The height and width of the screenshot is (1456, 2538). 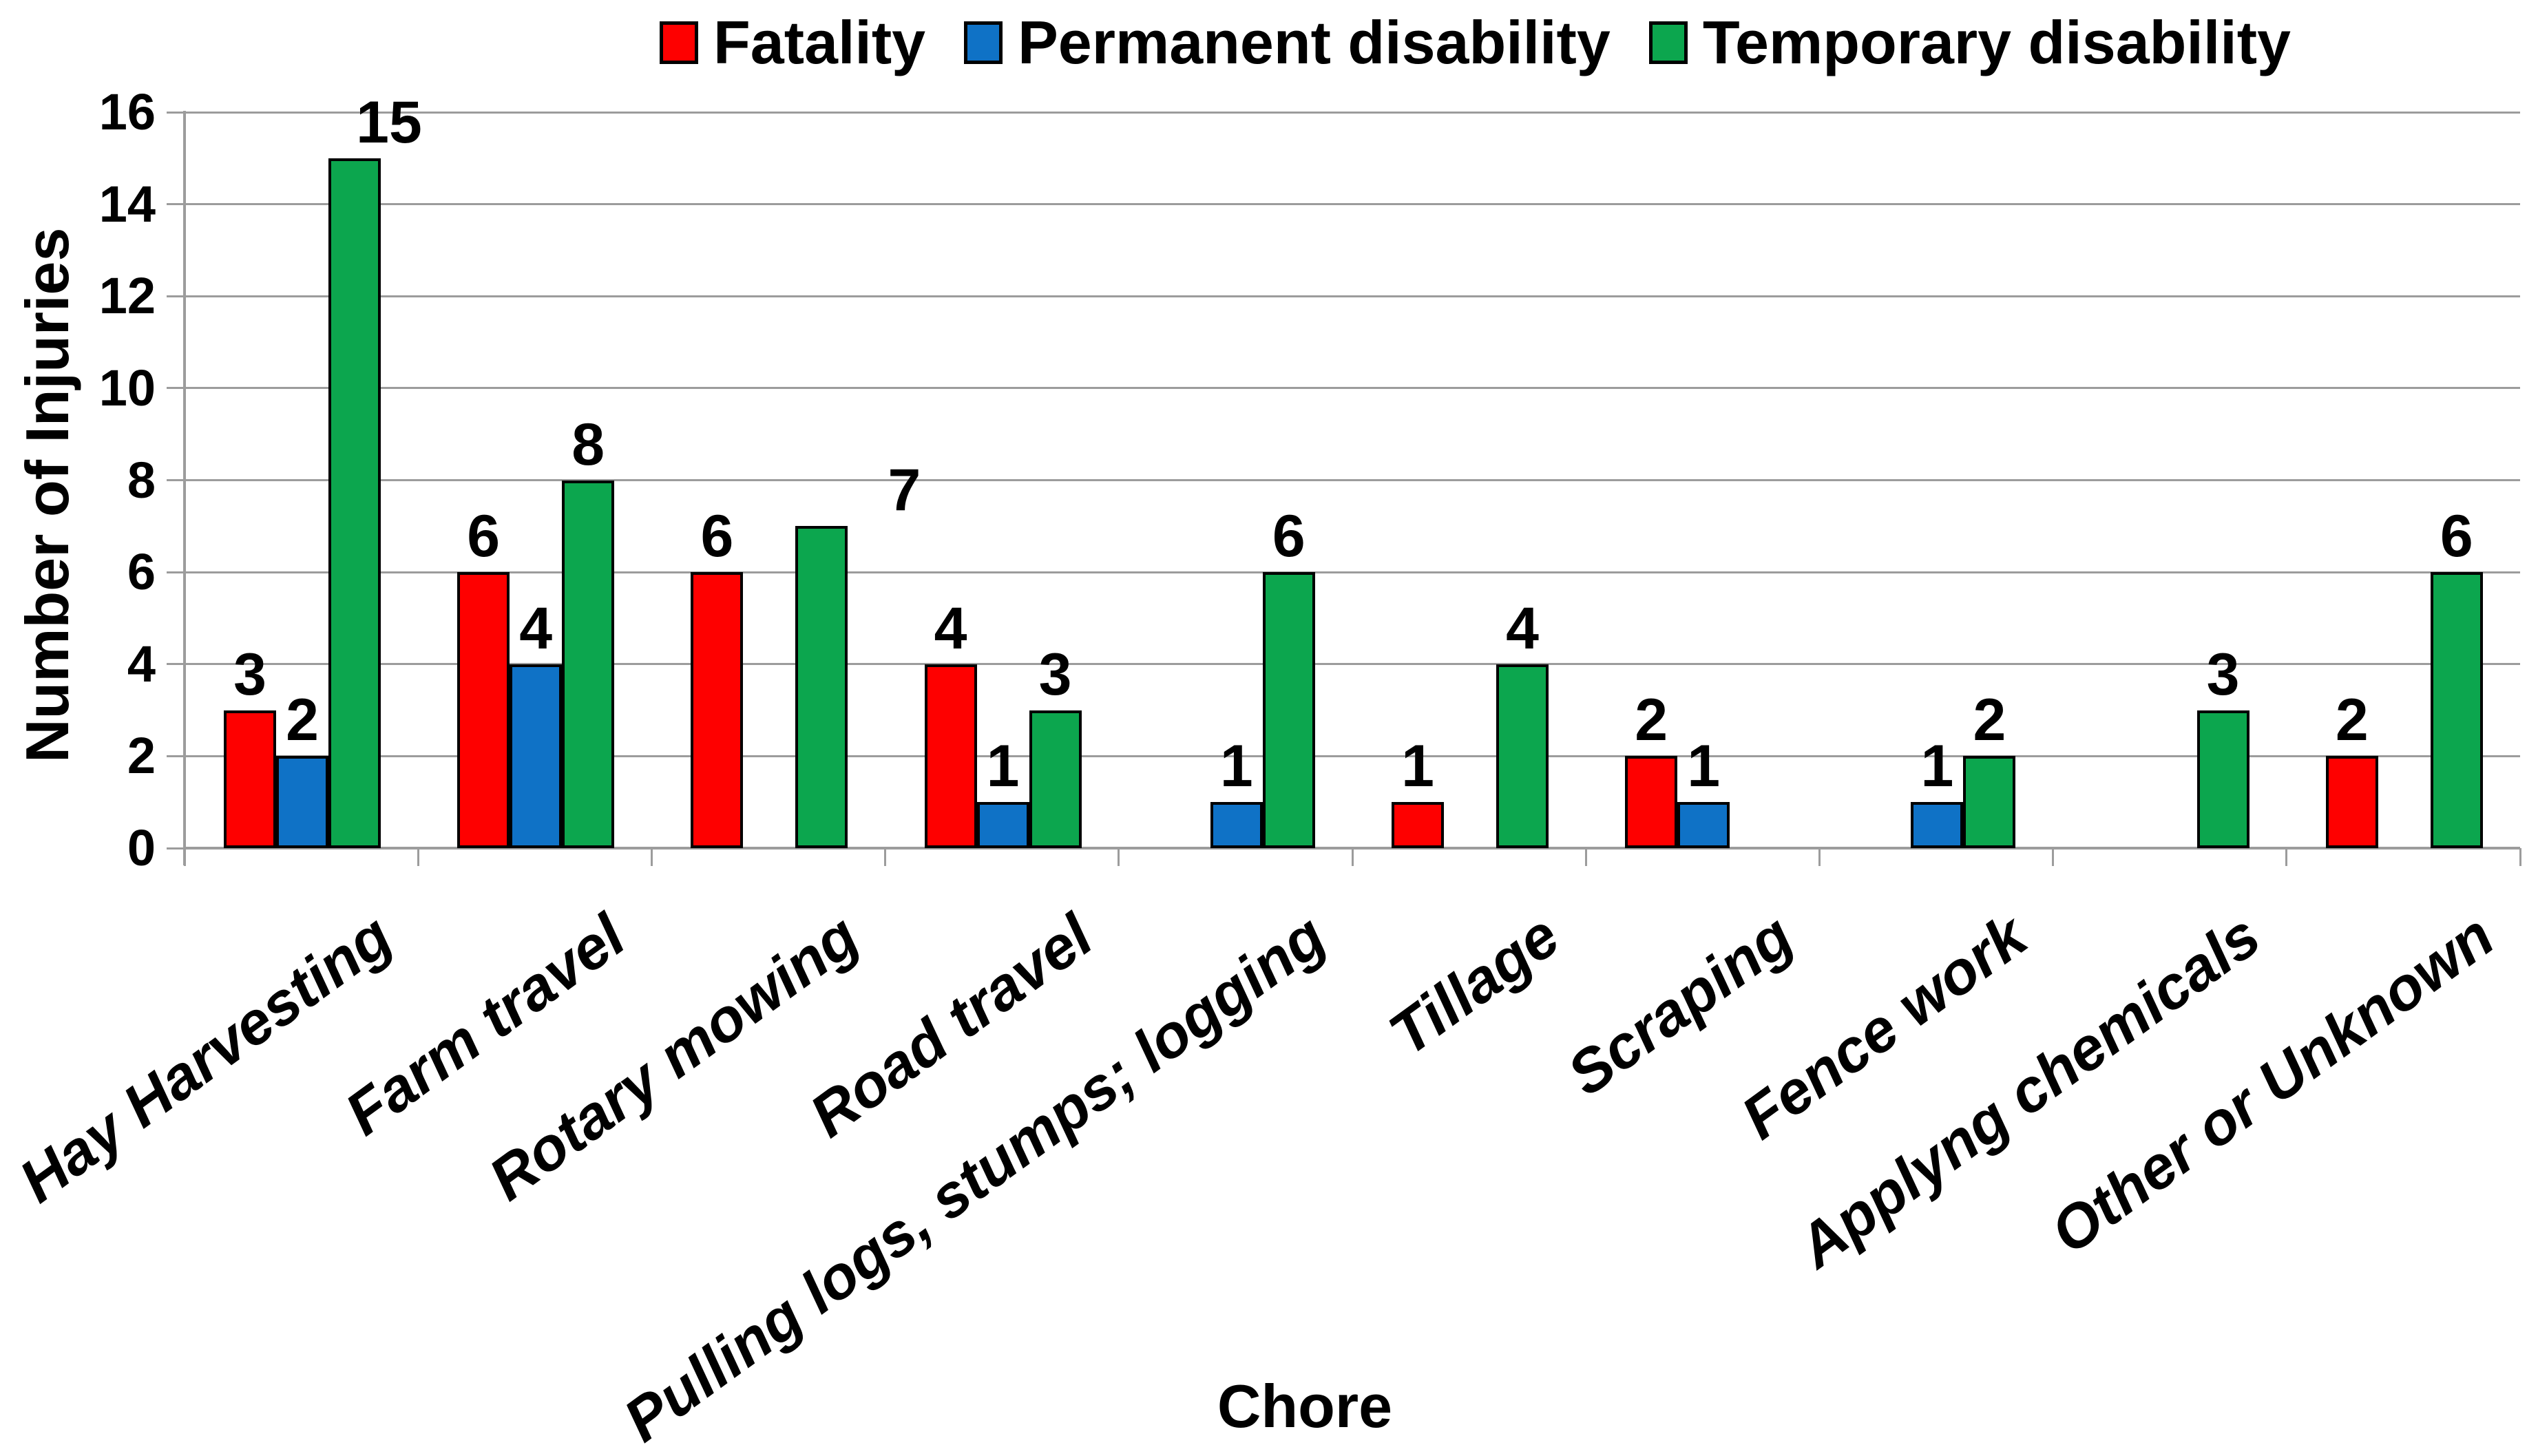 I want to click on temporary-disability-bar-road-travel, so click(x=1055, y=779).